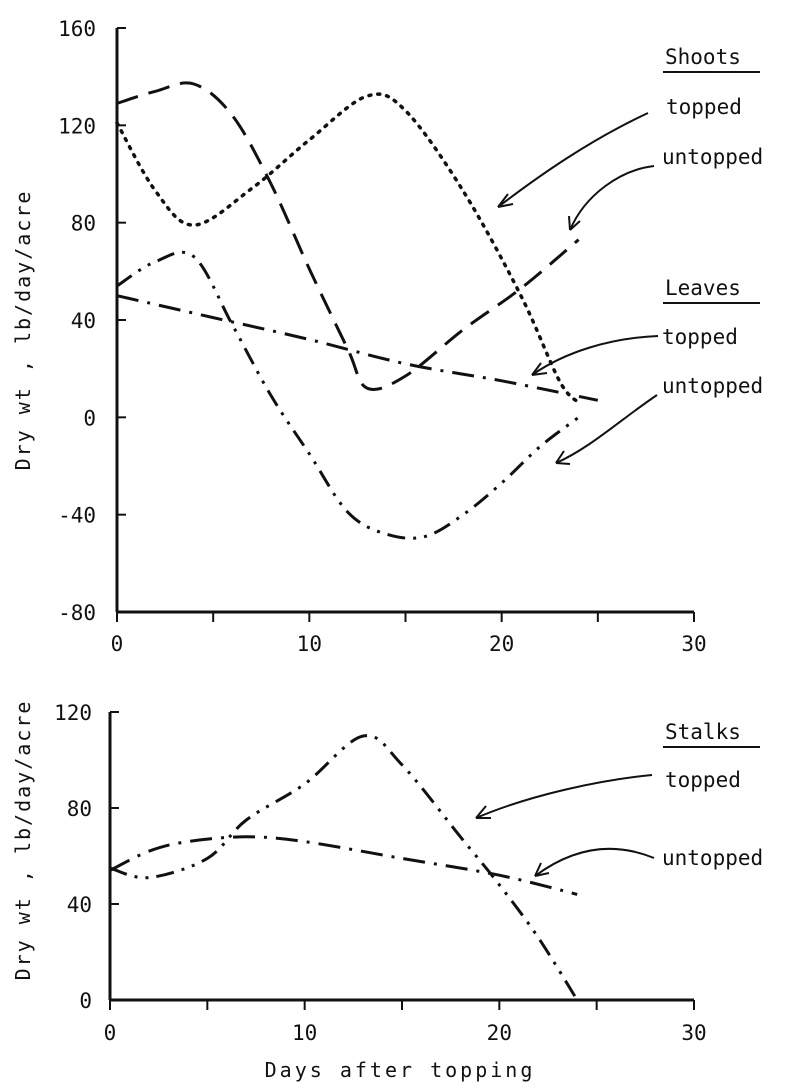 This screenshot has width=798, height=1089. What do you see at coordinates (712, 858) in the screenshot?
I see `legend-entry-stalks-untopped: untopped` at bounding box center [712, 858].